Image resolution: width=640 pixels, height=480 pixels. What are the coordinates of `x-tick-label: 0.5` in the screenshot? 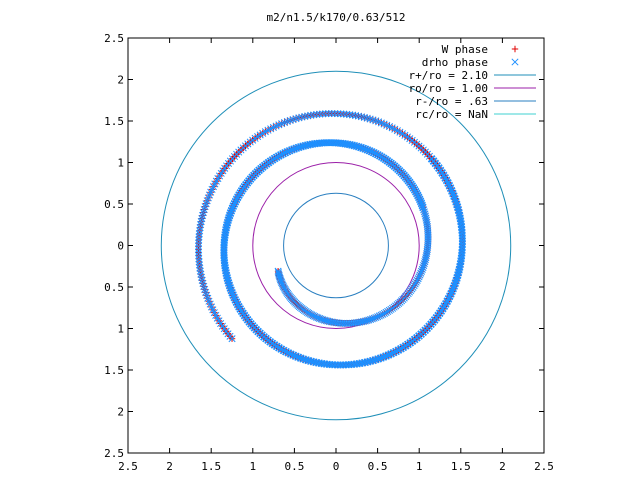 It's located at (378, 466).